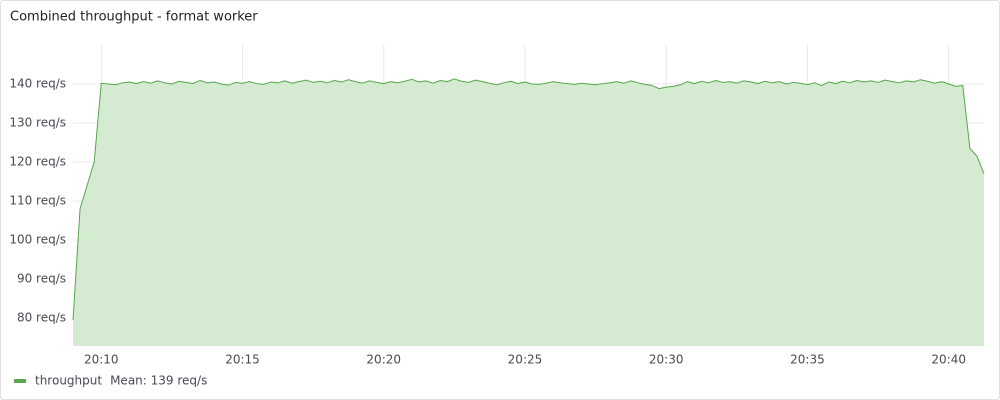 The image size is (1000, 400). What do you see at coordinates (37, 239) in the screenshot?
I see `y-tick-label: 100 req/s` at bounding box center [37, 239].